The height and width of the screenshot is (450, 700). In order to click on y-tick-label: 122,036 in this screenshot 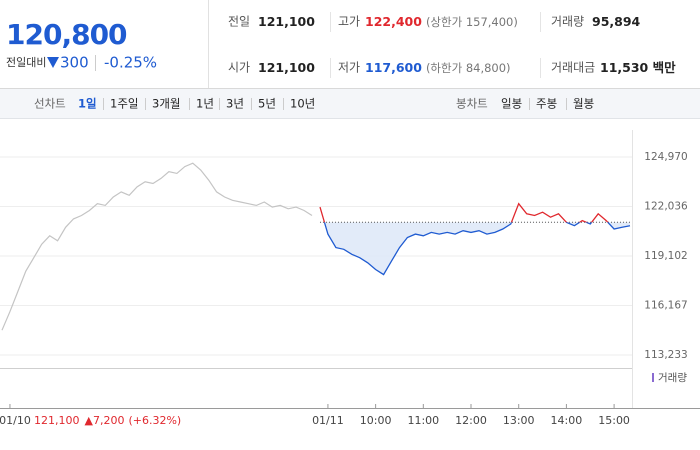, I will do `click(666, 206)`.